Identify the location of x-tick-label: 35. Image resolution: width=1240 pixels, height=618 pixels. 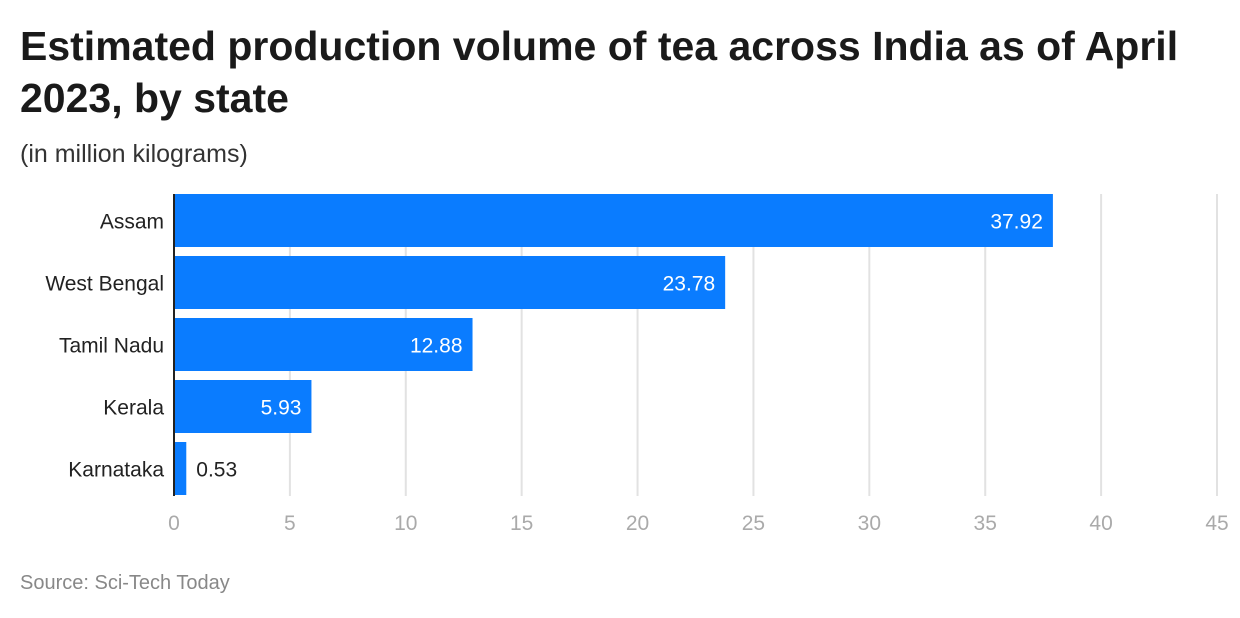
(985, 523).